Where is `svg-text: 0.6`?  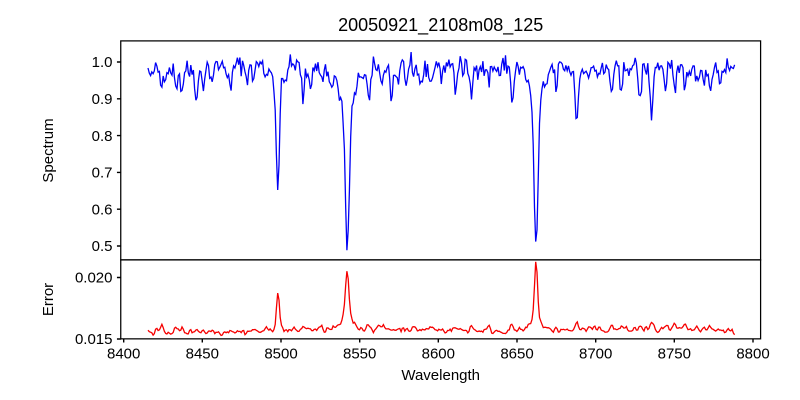
svg-text: 0.6 is located at coordinates (102, 209).